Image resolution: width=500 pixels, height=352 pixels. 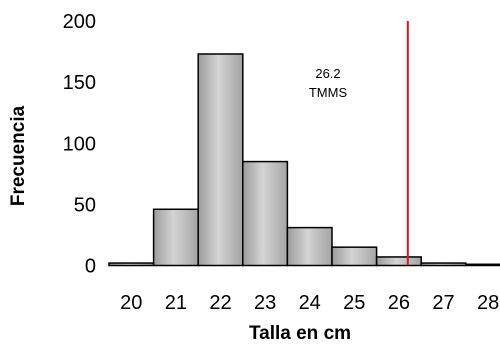 I want to click on y-tick-label: 100, so click(x=79, y=144).